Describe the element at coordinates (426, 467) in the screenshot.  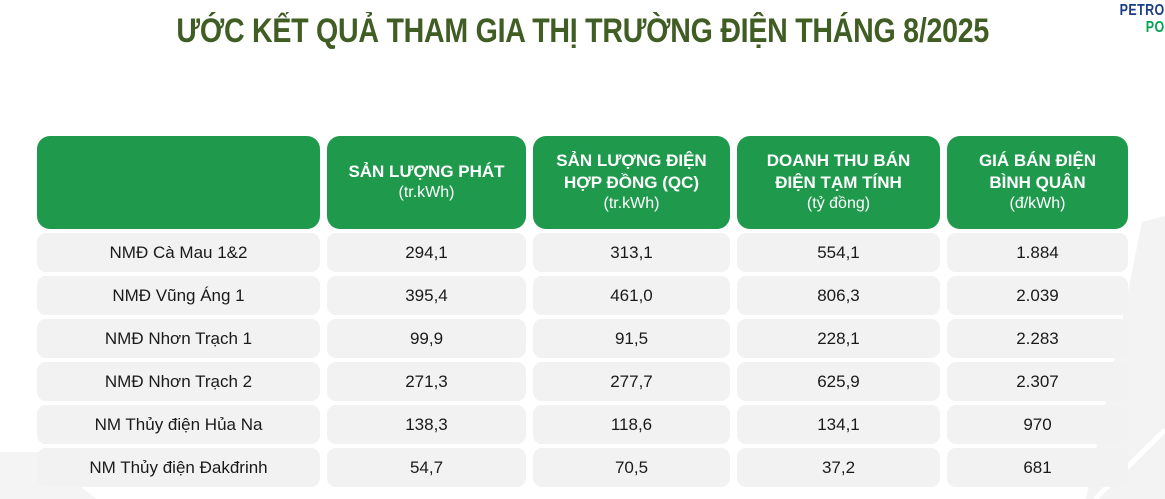
I see `cell-value: 54,7` at that location.